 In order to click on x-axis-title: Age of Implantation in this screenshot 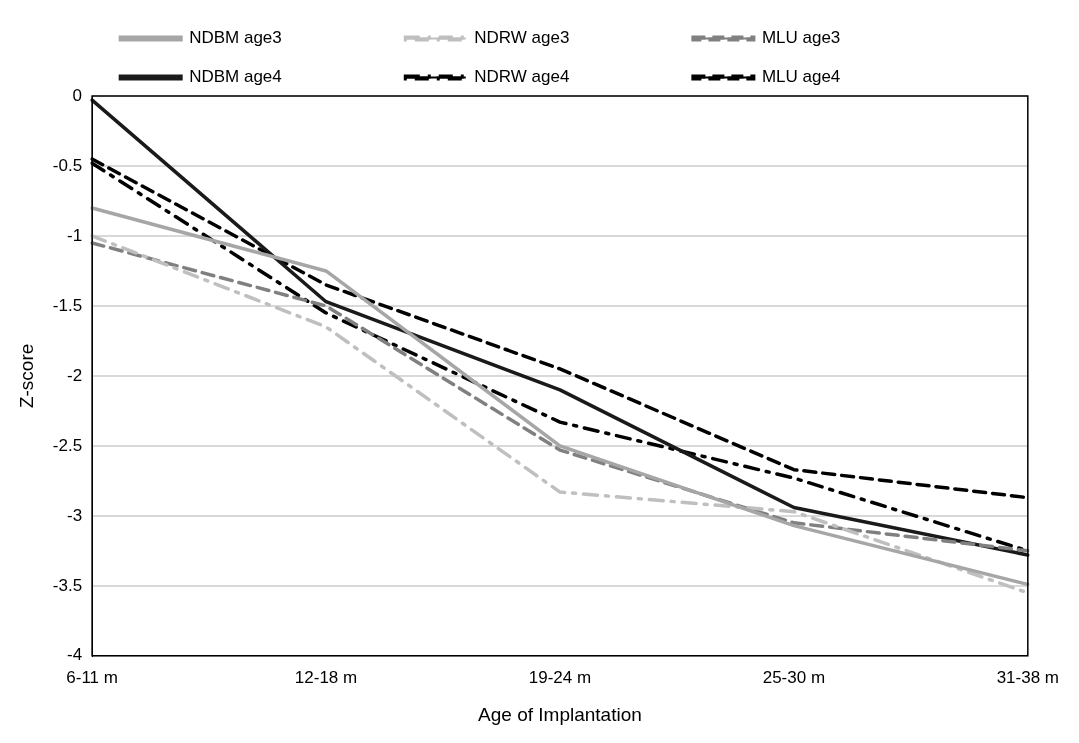, I will do `click(560, 714)`.